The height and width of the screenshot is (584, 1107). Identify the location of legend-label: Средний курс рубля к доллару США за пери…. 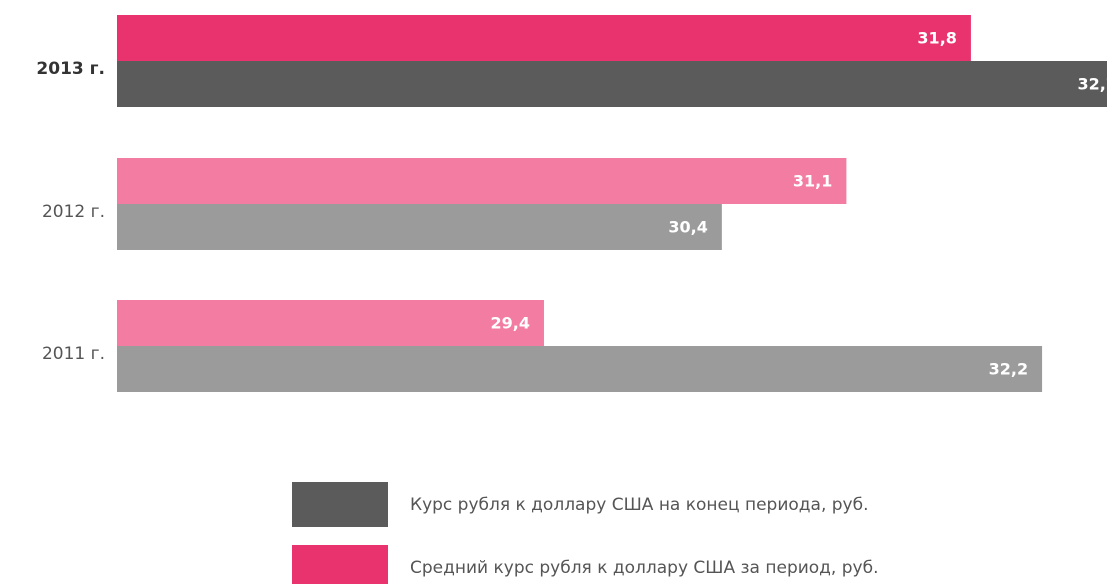
(644, 568).